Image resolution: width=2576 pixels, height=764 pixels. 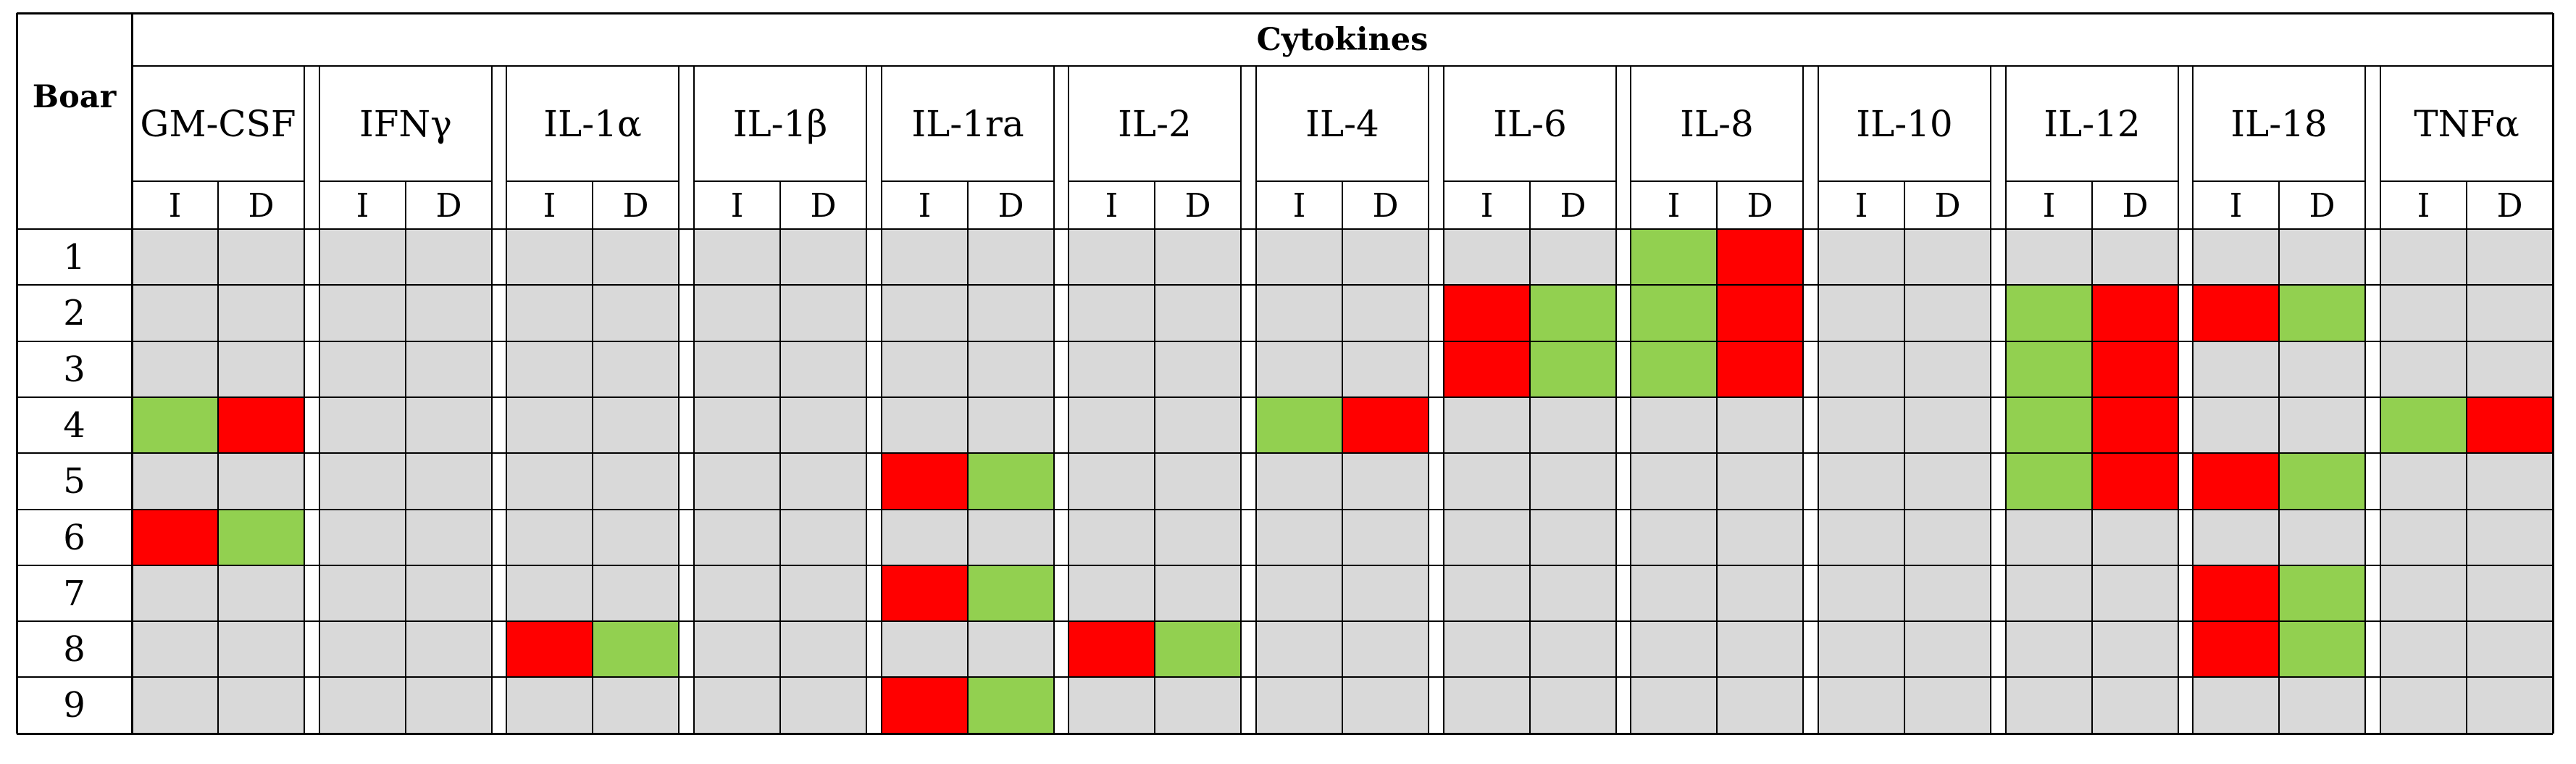 I want to click on boar-number: 2, so click(x=74, y=313).